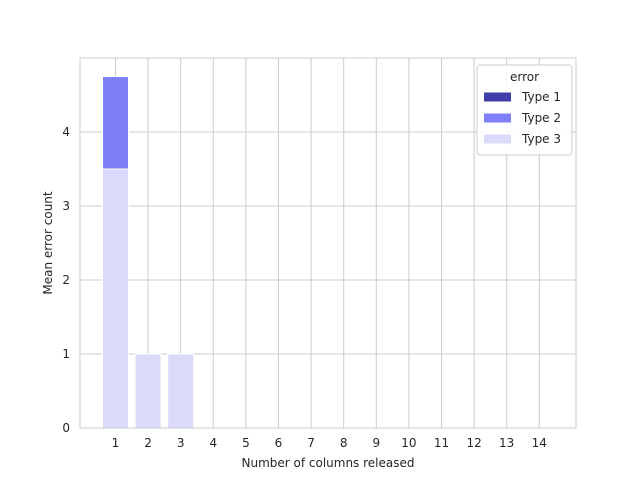 The height and width of the screenshot is (480, 640). Describe the element at coordinates (524, 77) in the screenshot. I see `legend-title: error` at that location.